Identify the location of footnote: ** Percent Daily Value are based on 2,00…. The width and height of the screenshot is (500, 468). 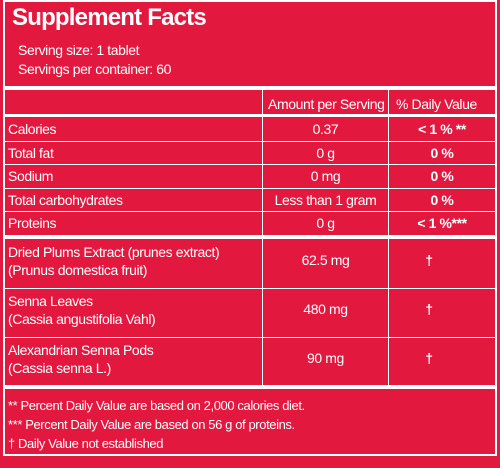
(156, 405).